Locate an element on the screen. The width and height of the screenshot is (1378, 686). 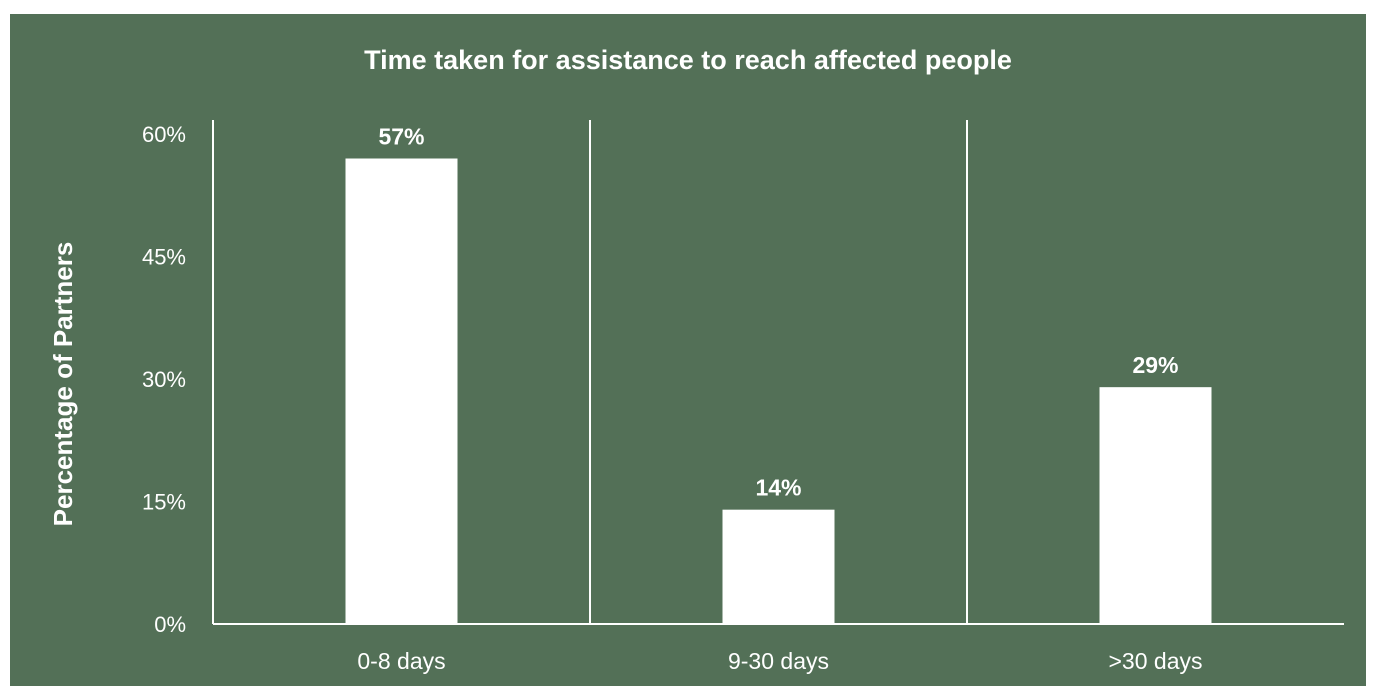
y-axis-ticks: 0% 15% 30% 45% 60% is located at coordinates (164, 379).